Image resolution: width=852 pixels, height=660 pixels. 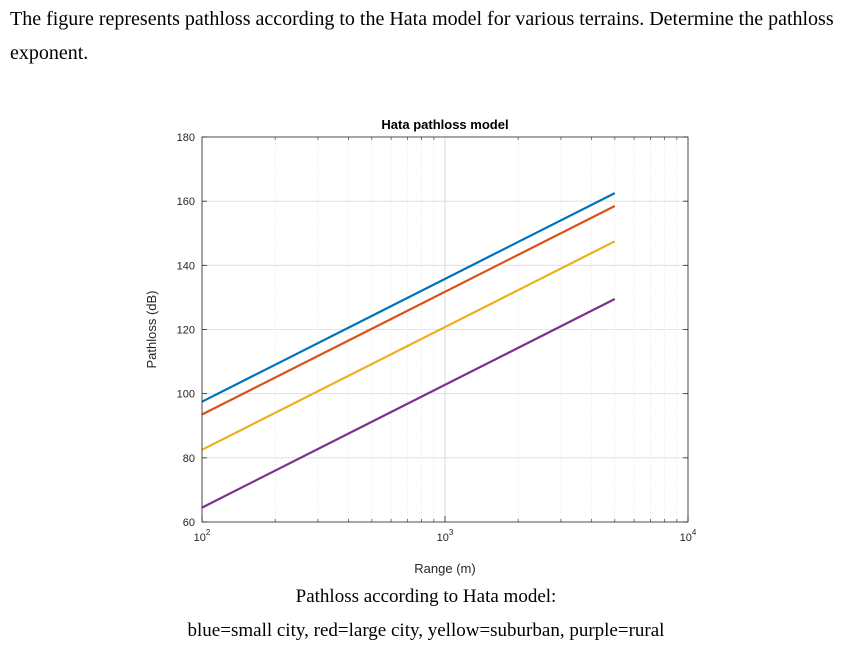 I want to click on y-tick-label: 180, so click(x=186, y=138).